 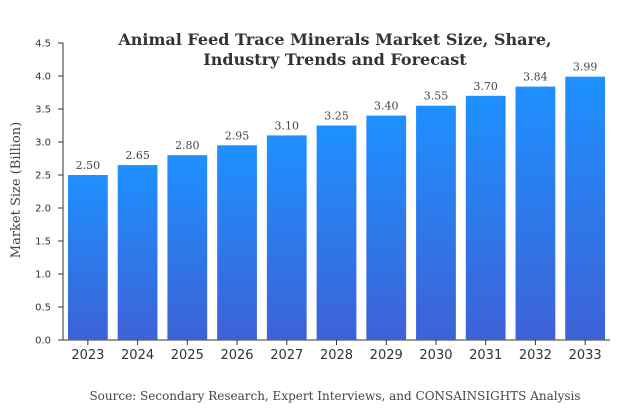 I want to click on y-tick-label: 3.5, so click(x=43, y=110).